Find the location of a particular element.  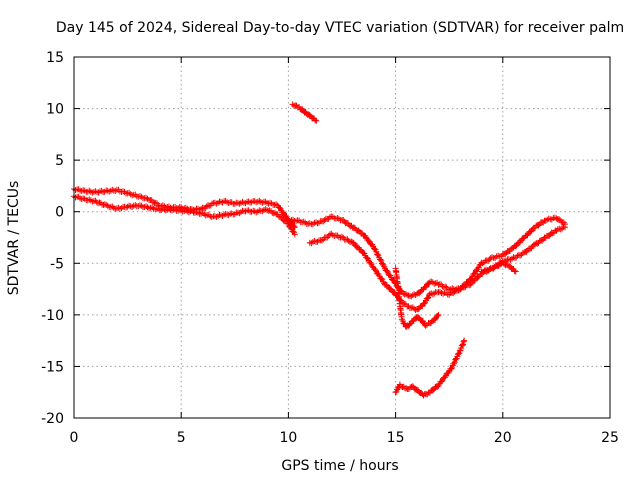

y-tick-label: -5 is located at coordinates (57, 264).